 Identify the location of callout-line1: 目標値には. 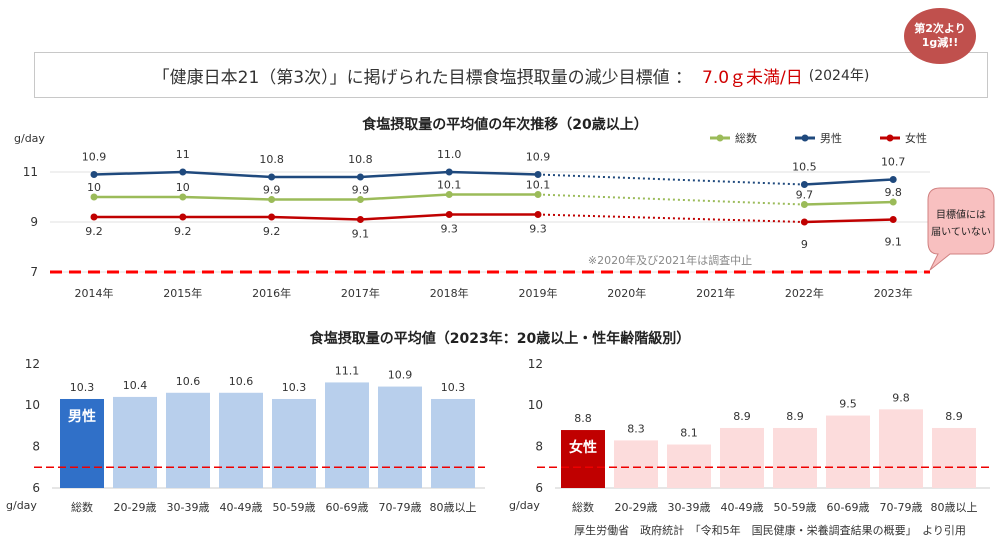
(961, 214).